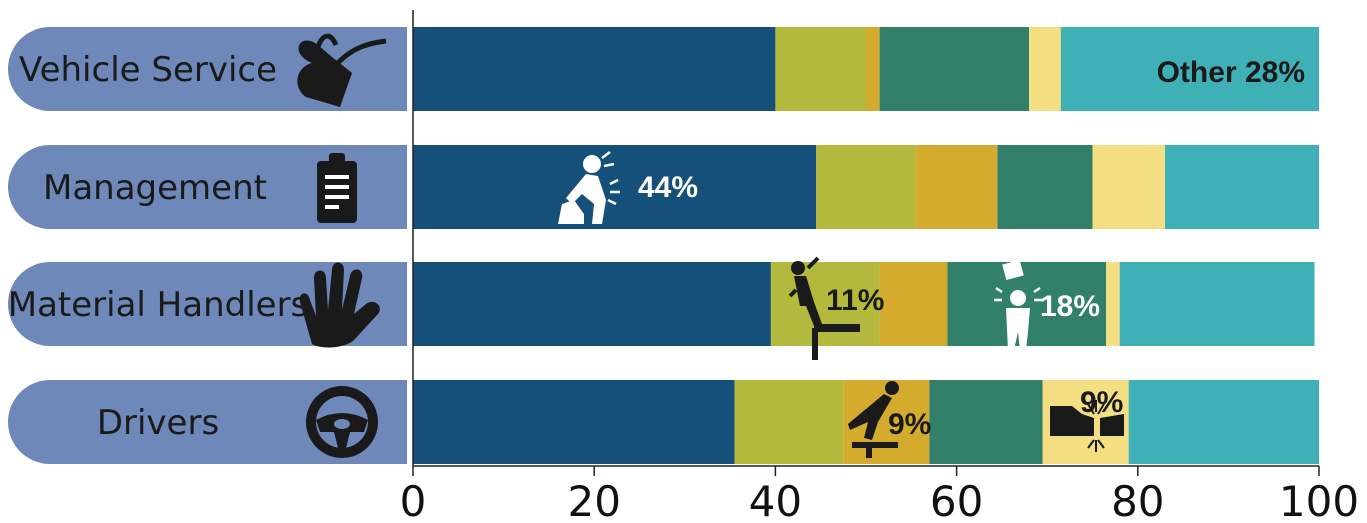  Describe the element at coordinates (342, 70) in the screenshot. I see `gas-nozzle-icon` at that location.